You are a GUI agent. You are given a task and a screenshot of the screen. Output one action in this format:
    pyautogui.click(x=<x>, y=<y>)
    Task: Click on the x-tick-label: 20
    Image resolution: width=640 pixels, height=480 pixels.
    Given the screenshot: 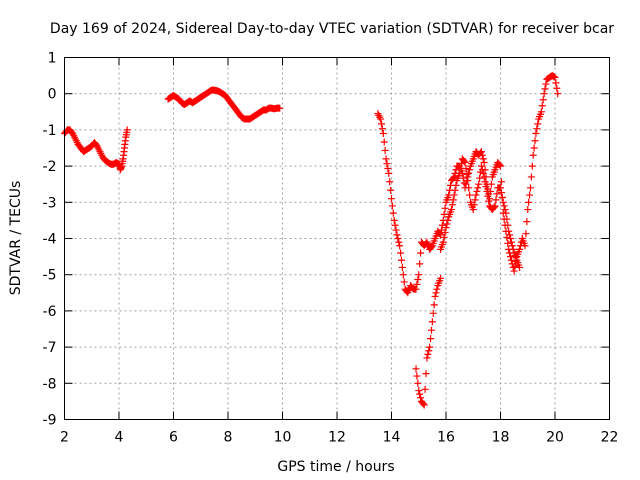 What is the action you would take?
    pyautogui.click(x=555, y=438)
    